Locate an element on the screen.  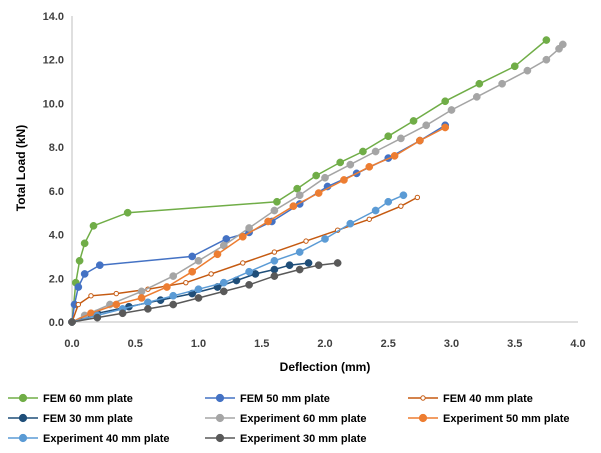
legend-label: FEM 60 mm plate is located at coordinates (88, 399).